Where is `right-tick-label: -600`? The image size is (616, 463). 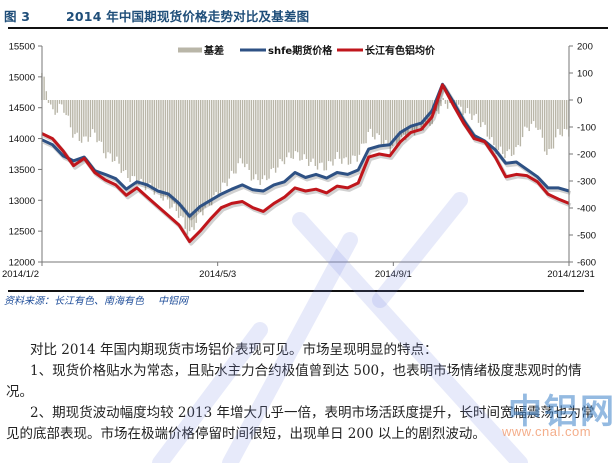 right-tick-label: -600 is located at coordinates (586, 263).